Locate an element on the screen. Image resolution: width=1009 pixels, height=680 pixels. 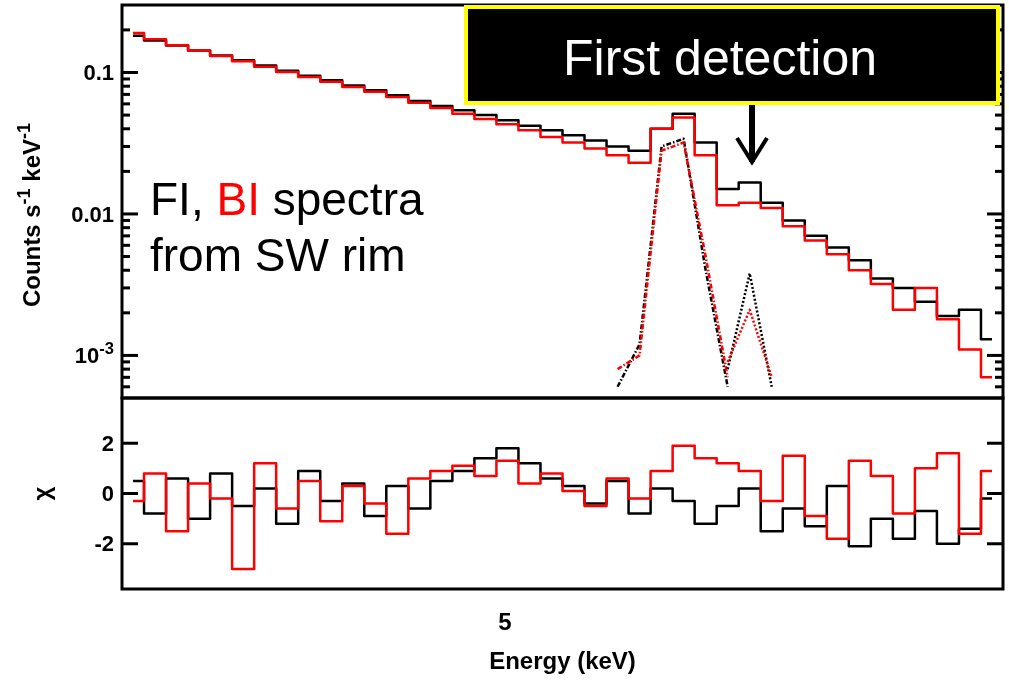
y-tick-label: 0.01 is located at coordinates (92, 214).